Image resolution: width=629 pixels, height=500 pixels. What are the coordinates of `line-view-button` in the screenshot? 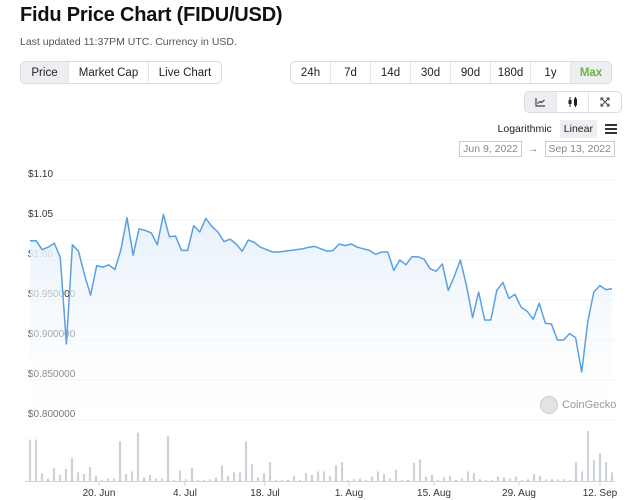 It's located at (541, 102).